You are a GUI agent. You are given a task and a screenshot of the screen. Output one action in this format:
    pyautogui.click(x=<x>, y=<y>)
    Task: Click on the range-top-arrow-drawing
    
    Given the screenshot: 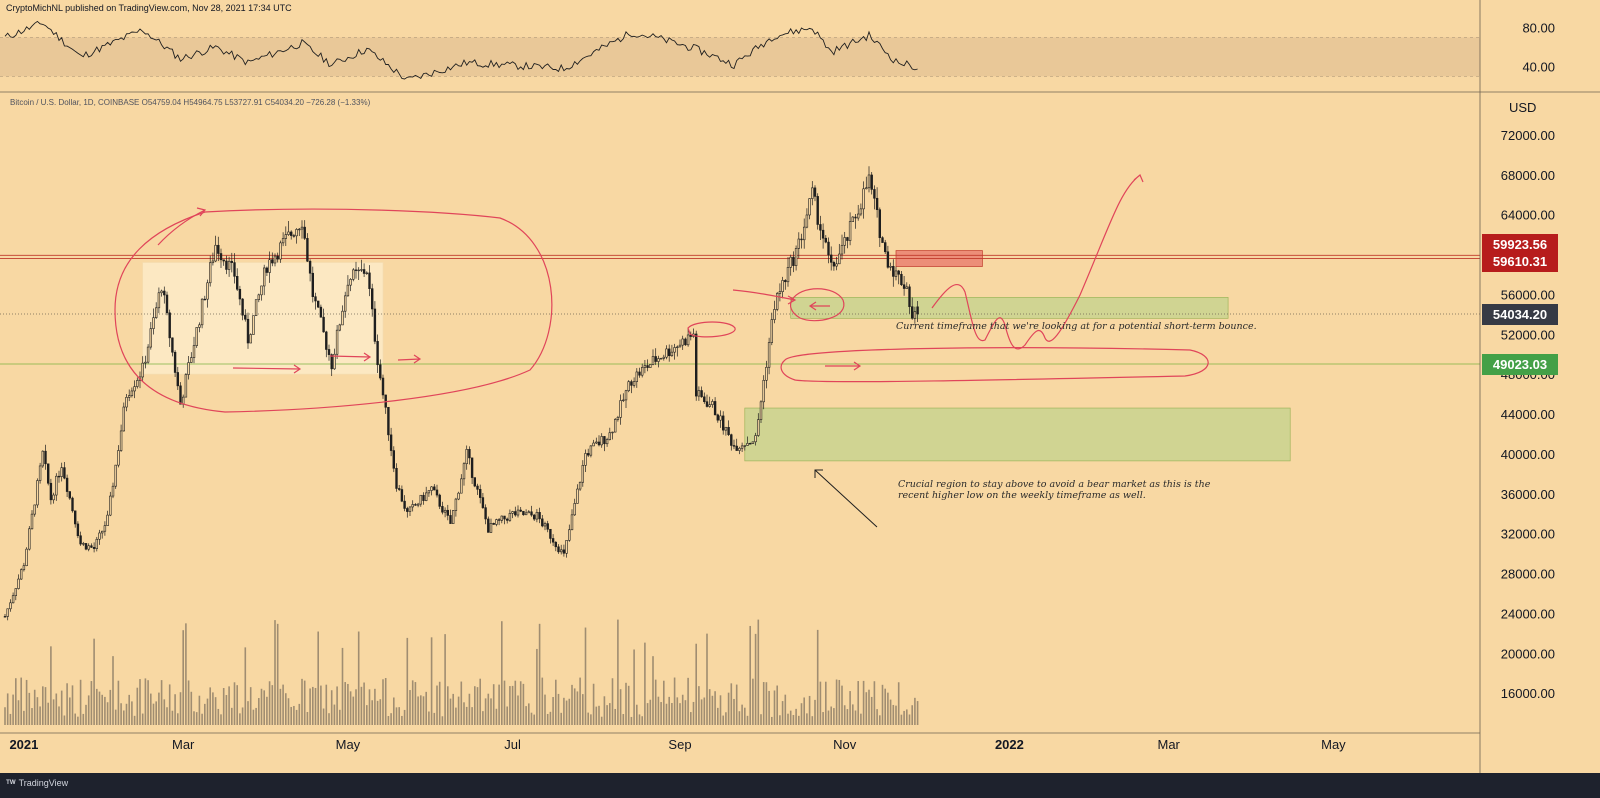 What is the action you would take?
    pyautogui.click(x=182, y=226)
    